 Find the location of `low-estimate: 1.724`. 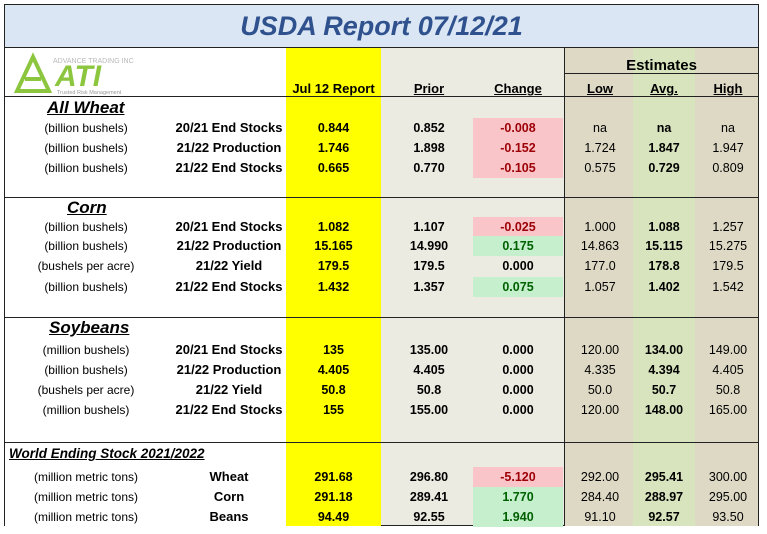

low-estimate: 1.724 is located at coordinates (600, 148).